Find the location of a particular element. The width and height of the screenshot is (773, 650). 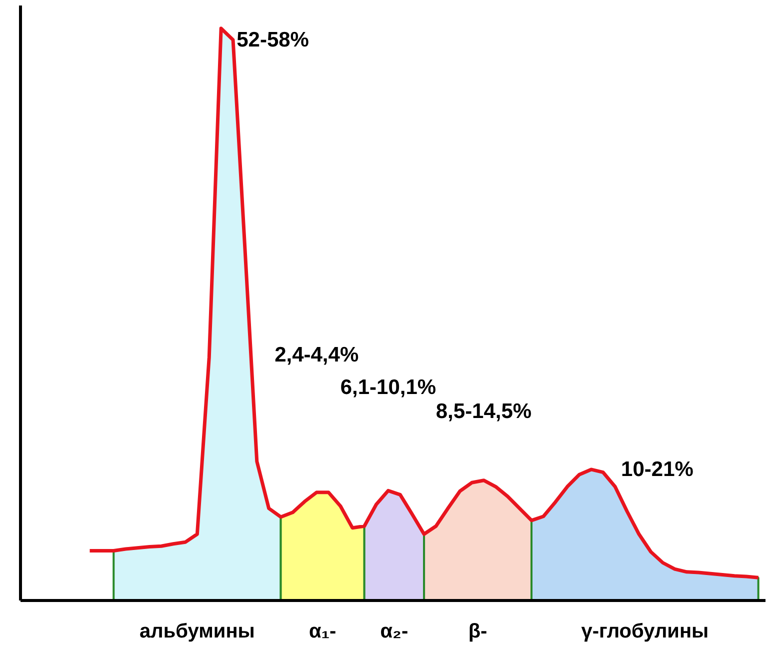

series-label: γ-глобулины is located at coordinates (645, 631).